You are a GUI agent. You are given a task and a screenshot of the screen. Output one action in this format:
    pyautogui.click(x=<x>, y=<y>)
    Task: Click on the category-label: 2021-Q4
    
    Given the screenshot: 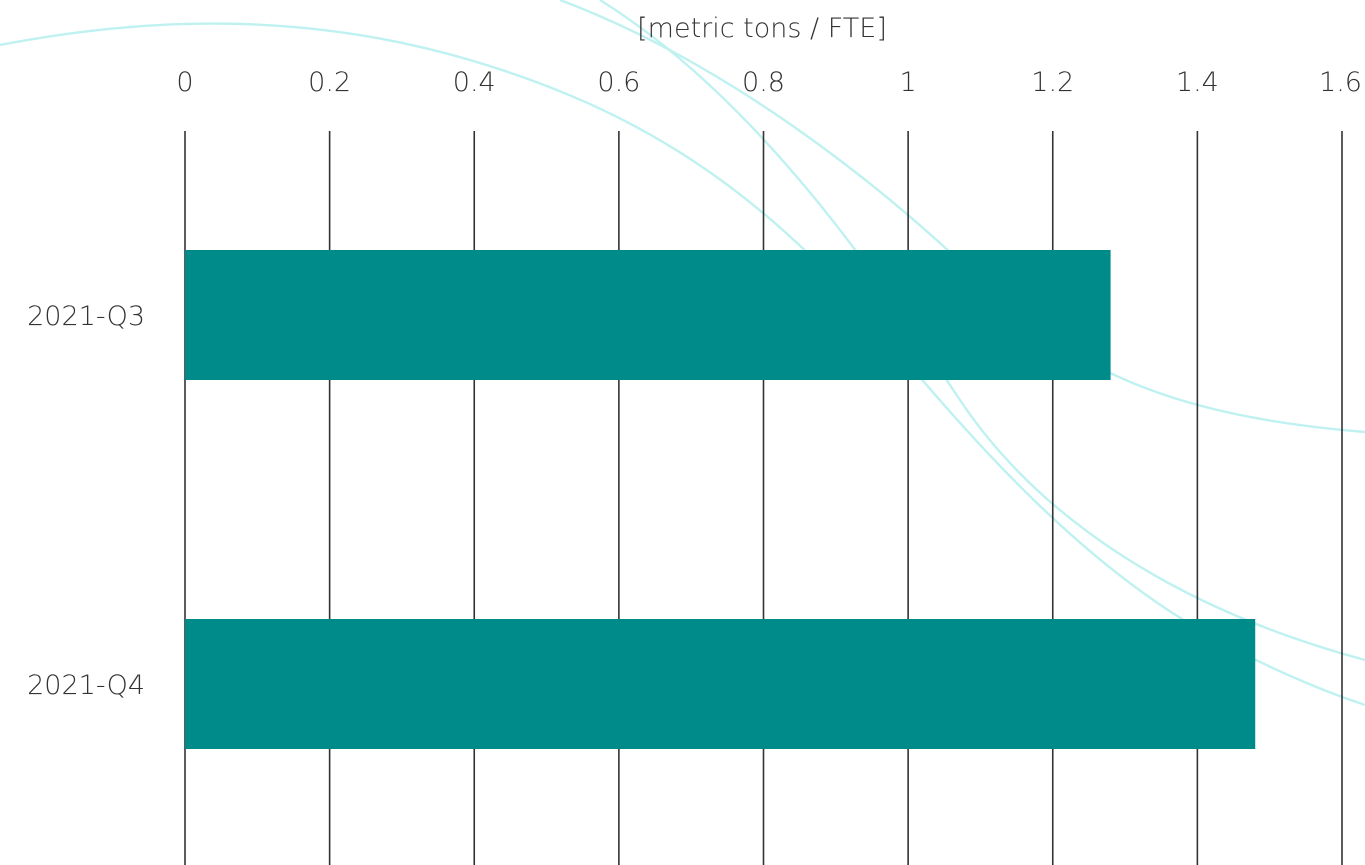 What is the action you would take?
    pyautogui.click(x=86, y=685)
    